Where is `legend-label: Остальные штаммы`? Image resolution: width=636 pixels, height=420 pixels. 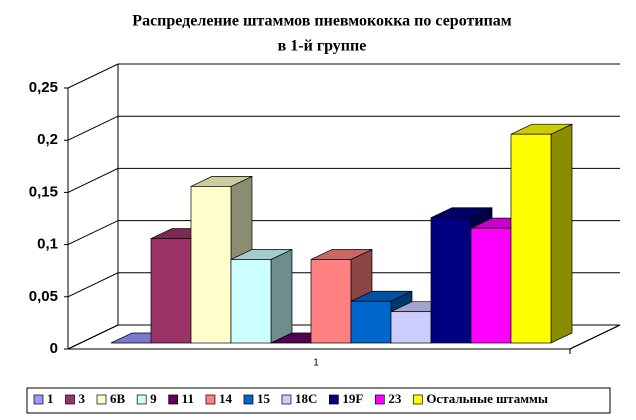 legend-label: Остальные штаммы is located at coordinates (487, 398).